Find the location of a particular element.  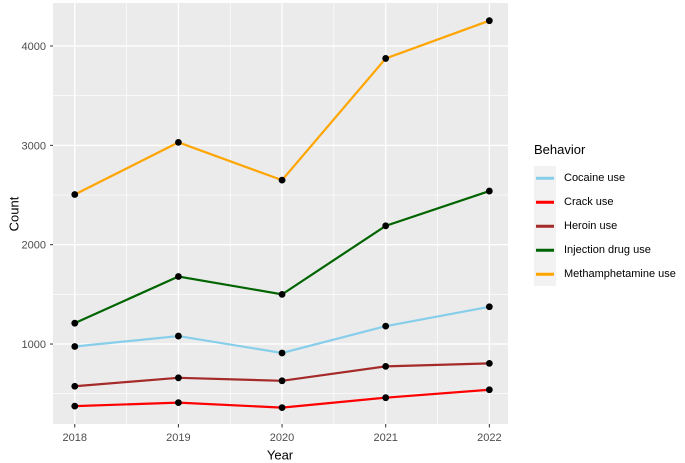

legend-item: Heroin use is located at coordinates (605, 226).